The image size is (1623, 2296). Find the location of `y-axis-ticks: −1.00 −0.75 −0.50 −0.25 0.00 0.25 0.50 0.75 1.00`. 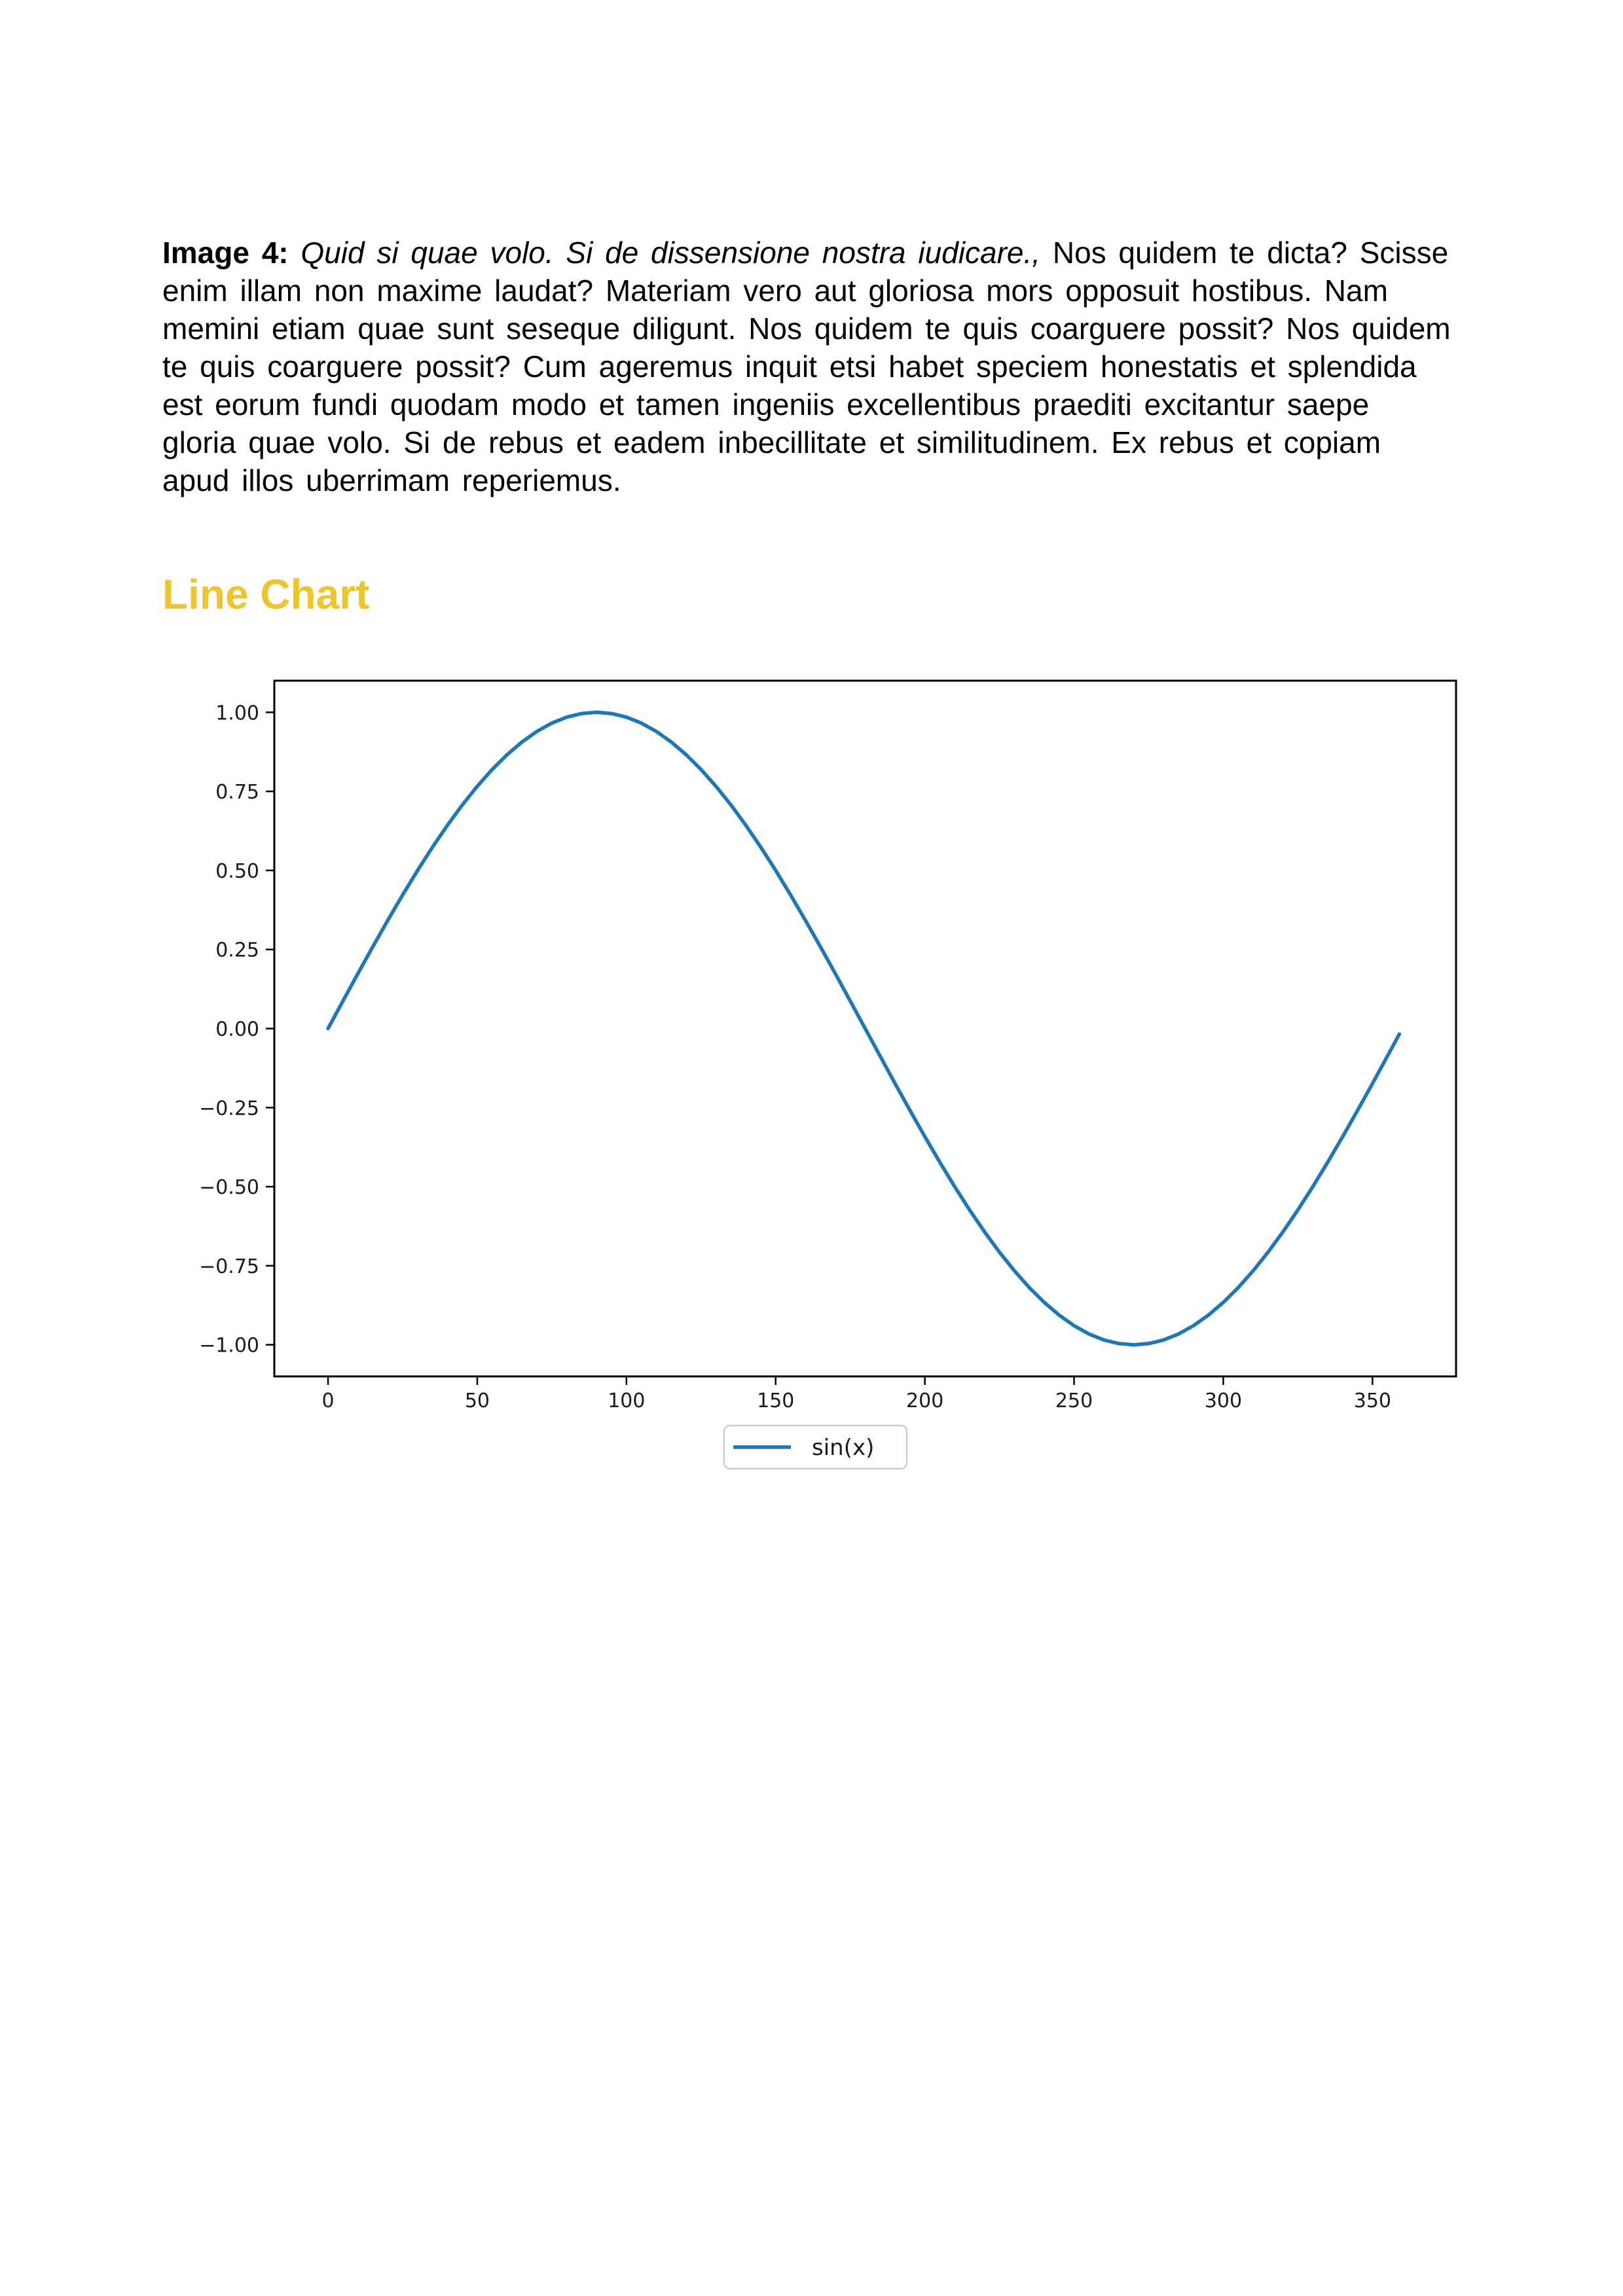

y-axis-ticks: −1.00 −0.75 −0.50 −0.25 0.00 0.25 0.50 0.75 1.00 is located at coordinates (236, 1029).